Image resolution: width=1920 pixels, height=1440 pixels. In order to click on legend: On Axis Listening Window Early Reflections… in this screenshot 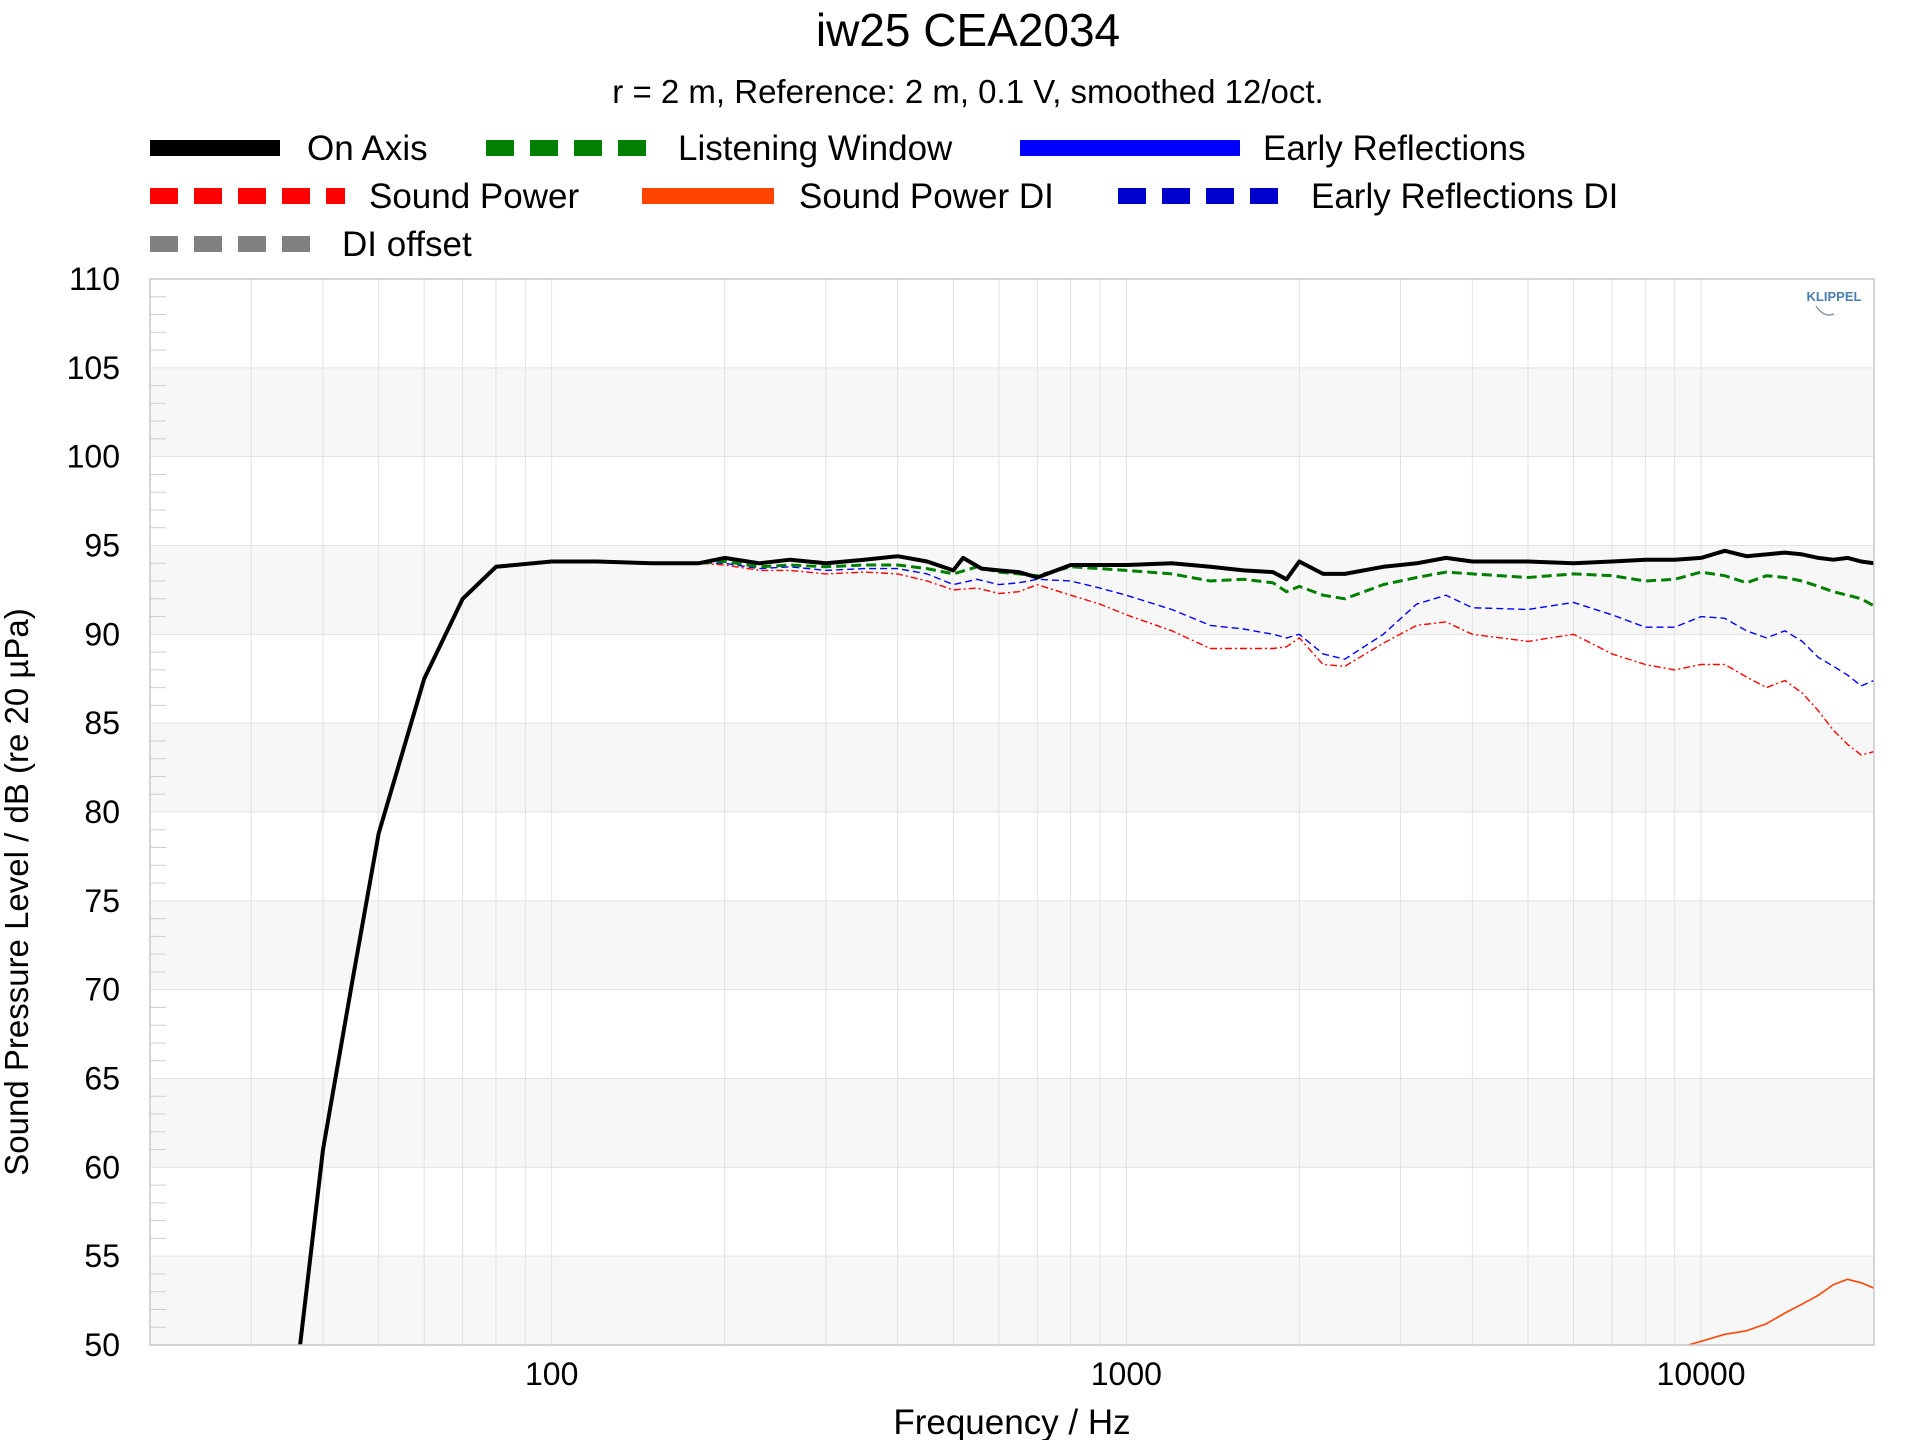, I will do `click(884, 196)`.